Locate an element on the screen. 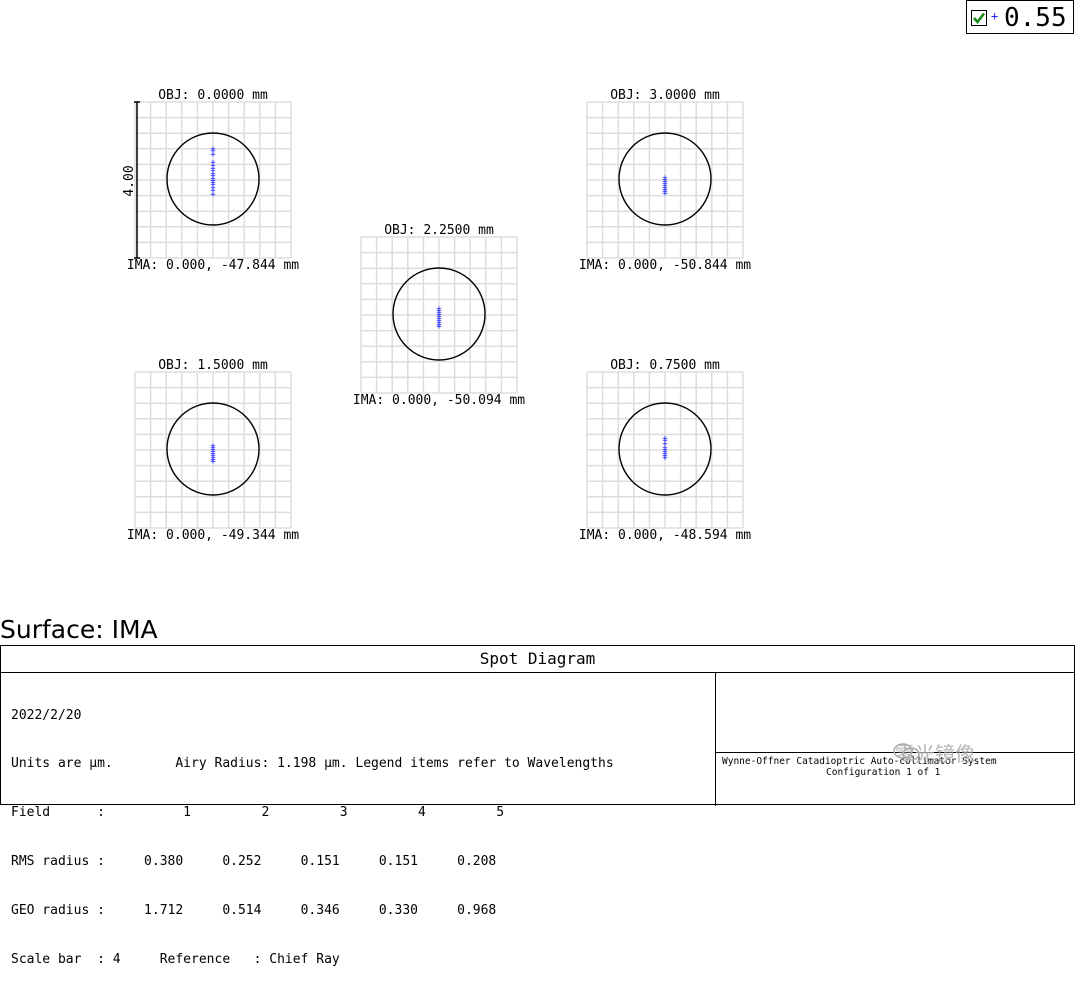 Image resolution: width=1080 pixels, height=1001 pixels. ima-label: IMA: 0.000, -50.094 mm is located at coordinates (439, 400).